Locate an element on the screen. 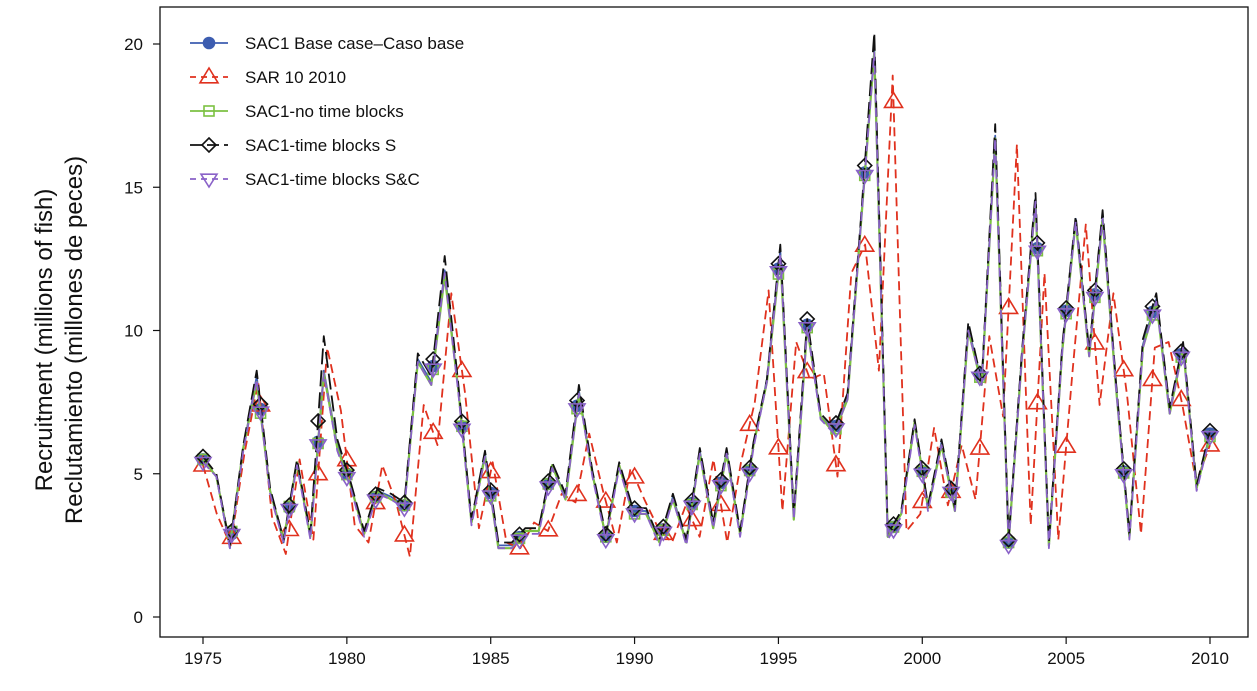 This screenshot has width=1257, height=691. x-tick-label: 2000 is located at coordinates (922, 658).